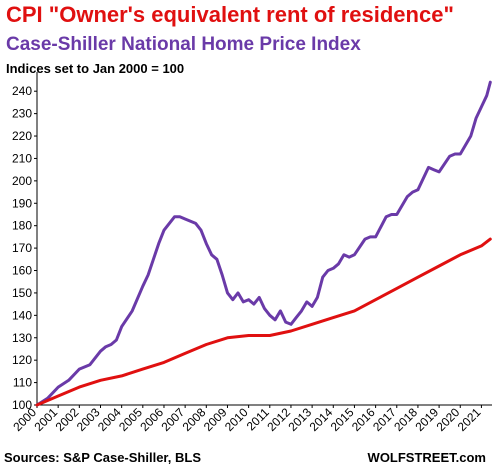 This screenshot has height=471, width=498. I want to click on y-tick-label: 230, so click(22, 114).